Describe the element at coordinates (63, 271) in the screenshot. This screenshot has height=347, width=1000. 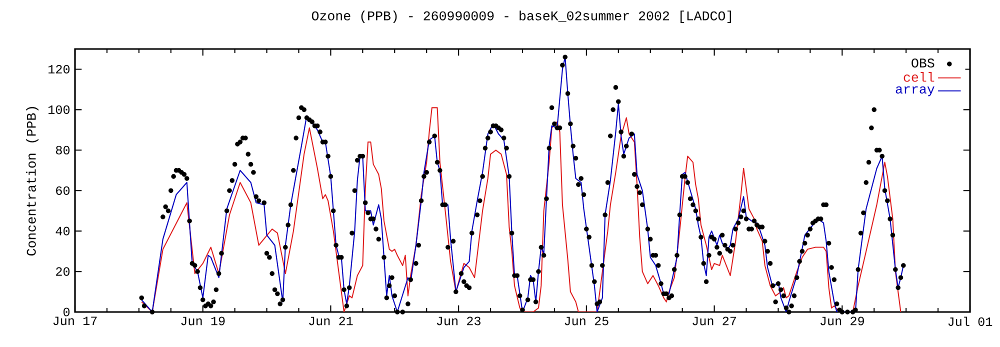
I see `y-tick-label: 20` at that location.